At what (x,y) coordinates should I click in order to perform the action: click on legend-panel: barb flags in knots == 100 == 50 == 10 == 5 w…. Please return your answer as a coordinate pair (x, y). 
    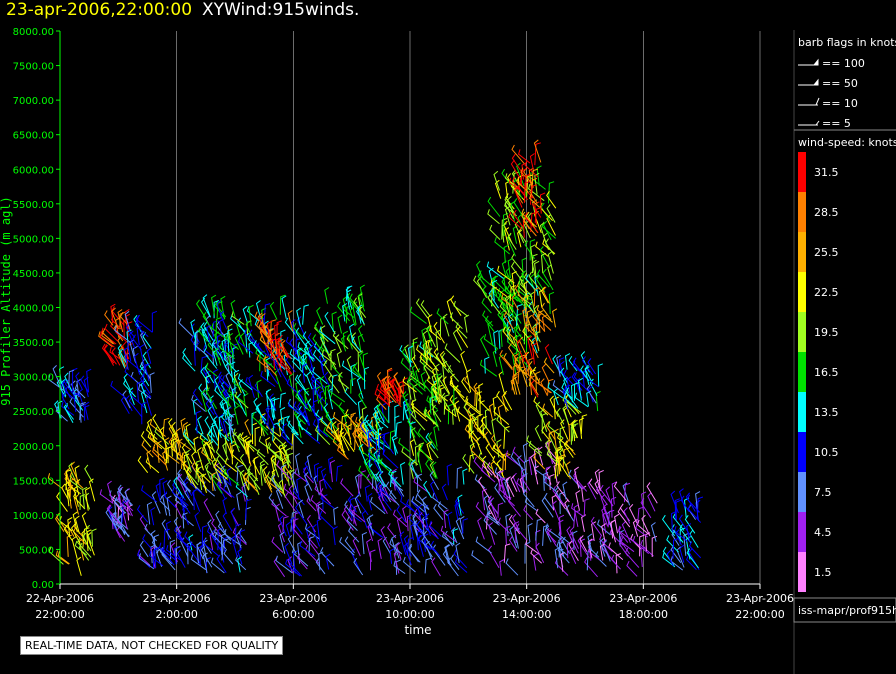
    Looking at the image, I should click on (844, 352).